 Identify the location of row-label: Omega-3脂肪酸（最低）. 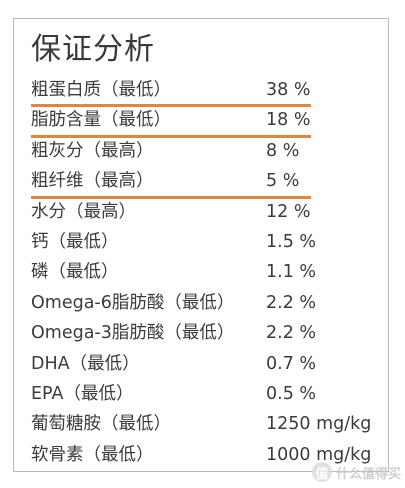
(133, 333).